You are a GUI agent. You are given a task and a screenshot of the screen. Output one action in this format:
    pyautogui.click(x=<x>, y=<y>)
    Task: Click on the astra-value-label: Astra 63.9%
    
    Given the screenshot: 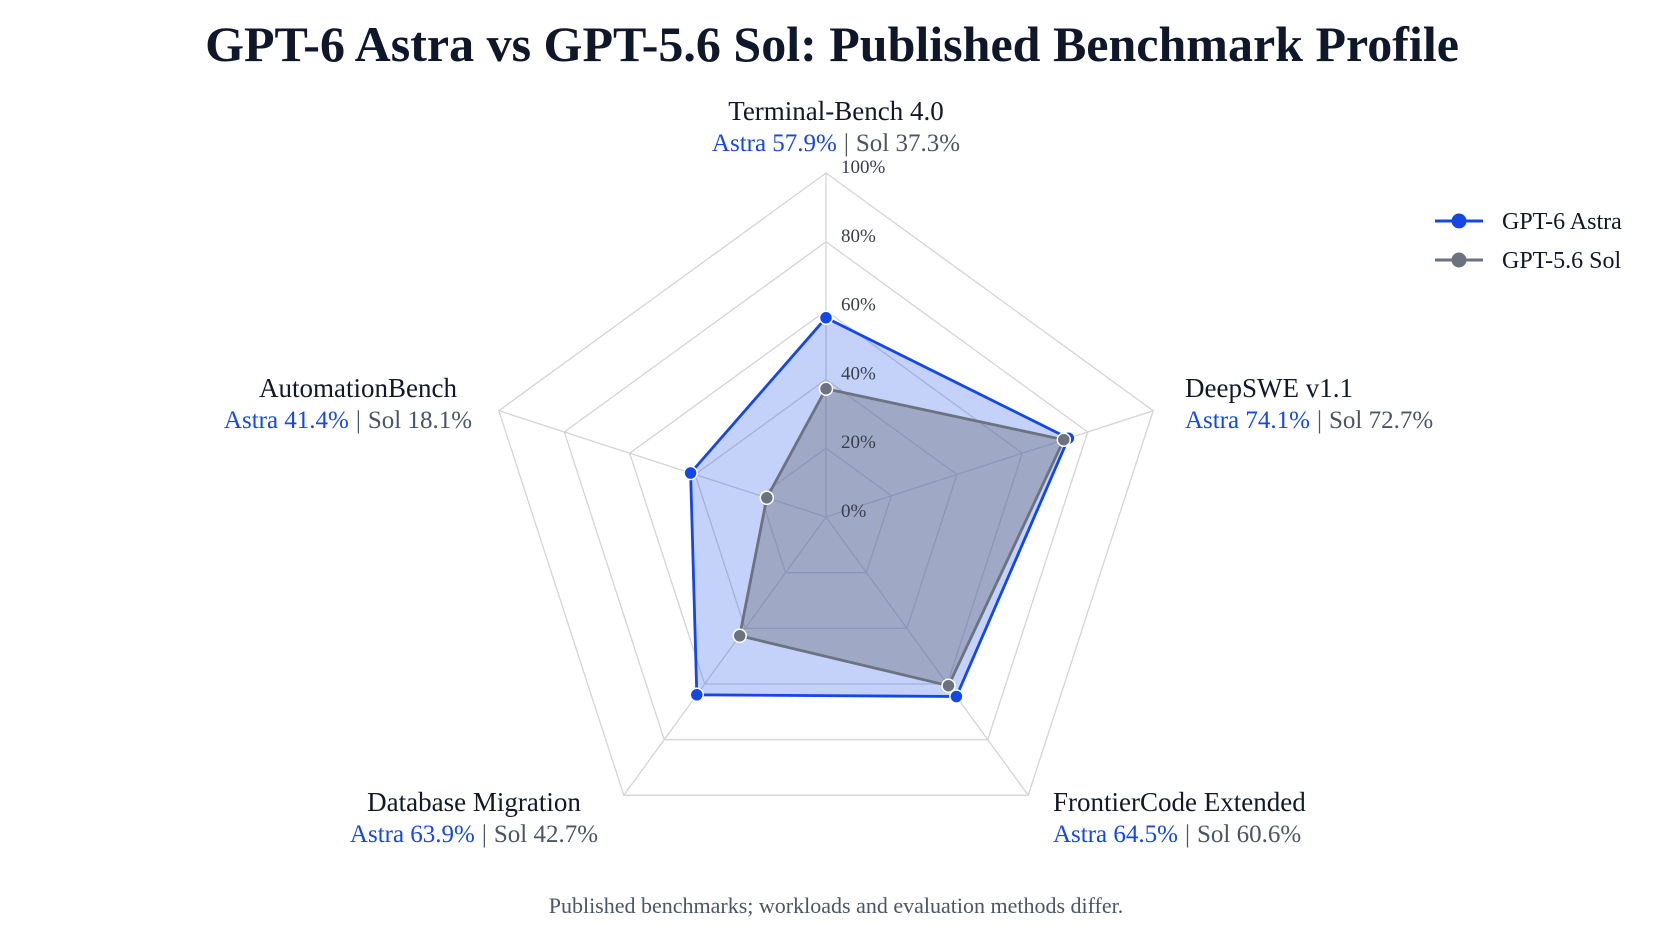 What is the action you would take?
    pyautogui.click(x=412, y=834)
    